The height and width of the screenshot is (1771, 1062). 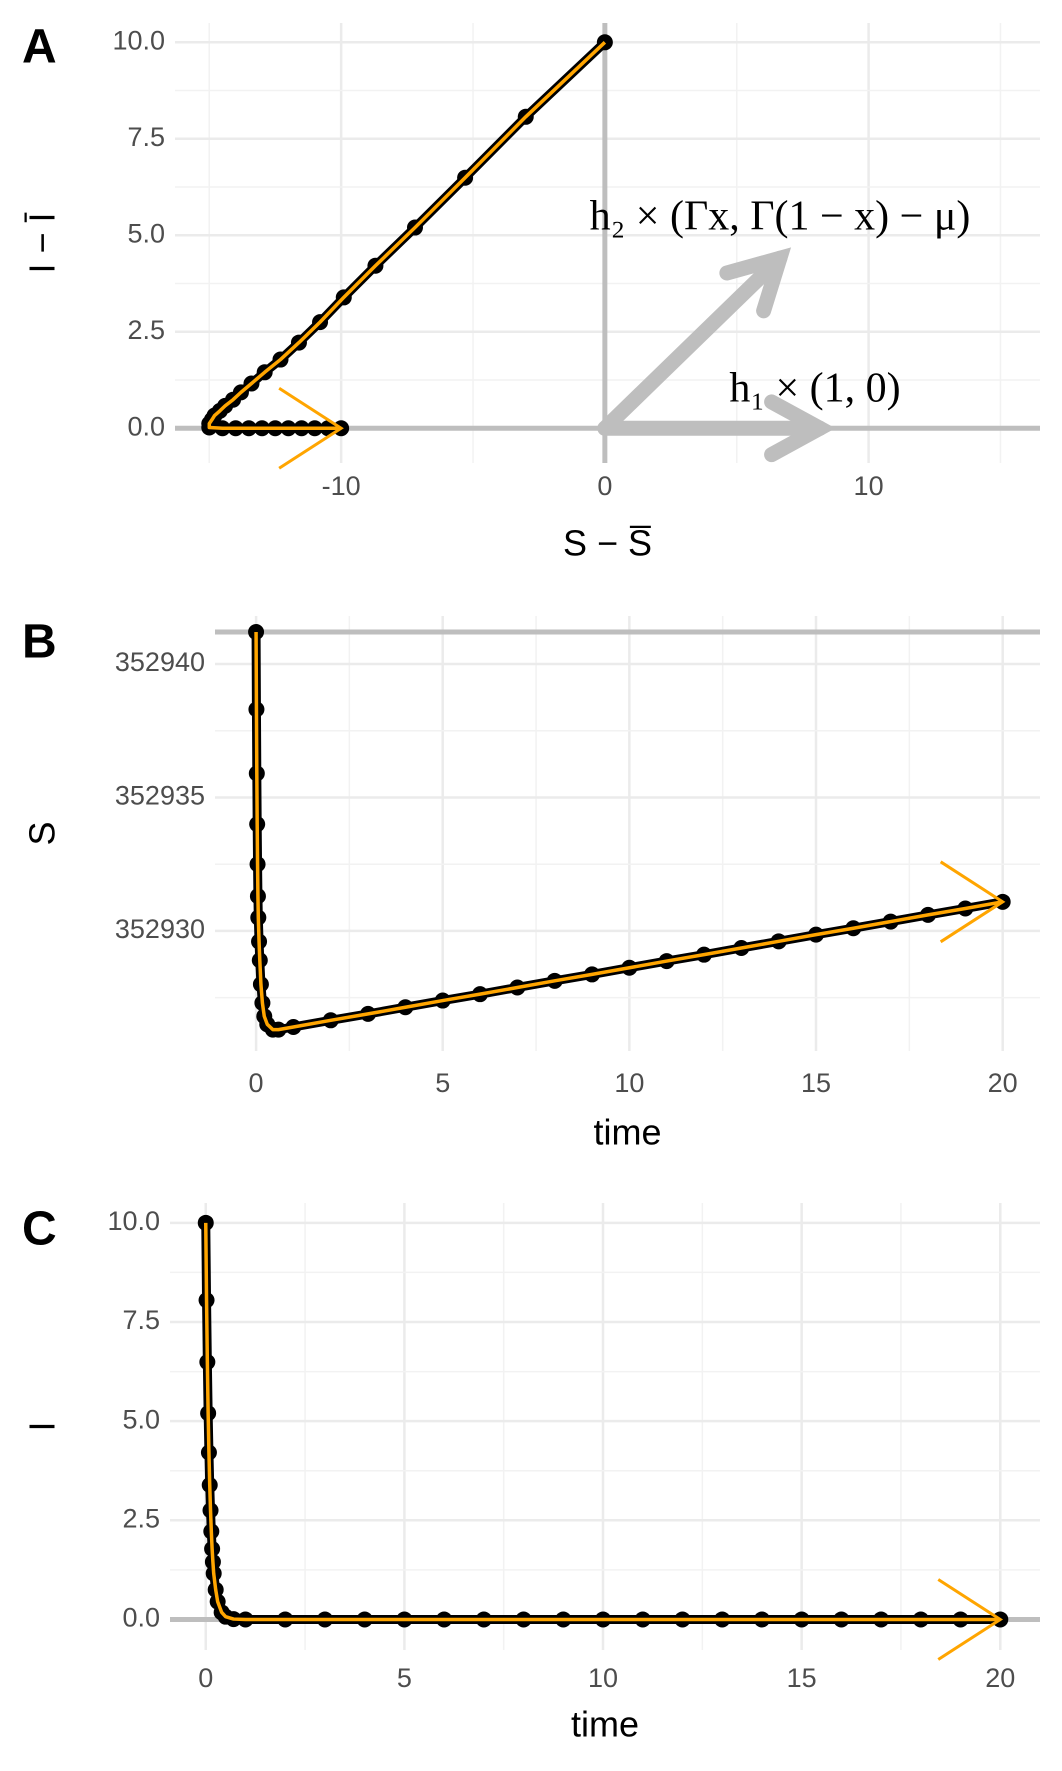 What do you see at coordinates (39, 47) in the screenshot?
I see `panel-label: A` at bounding box center [39, 47].